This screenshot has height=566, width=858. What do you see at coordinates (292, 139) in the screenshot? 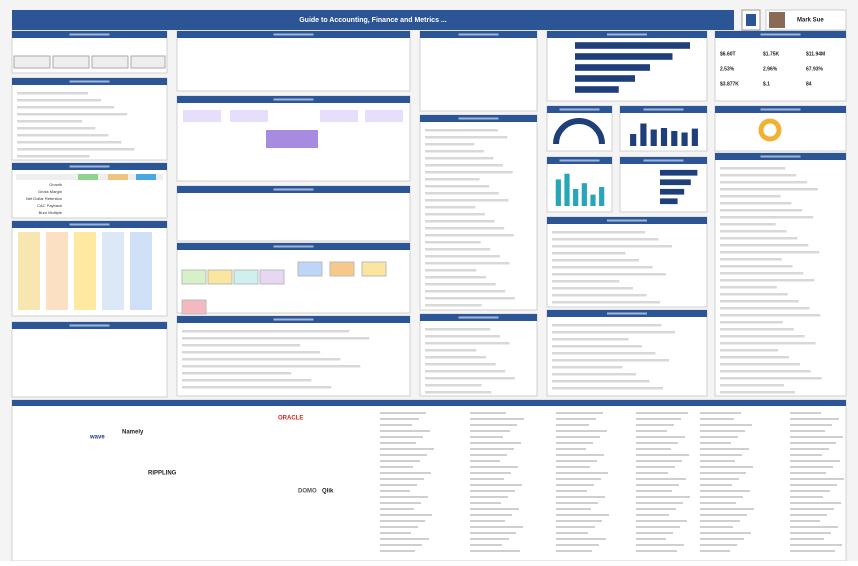
I see `highlight-box` at bounding box center [292, 139].